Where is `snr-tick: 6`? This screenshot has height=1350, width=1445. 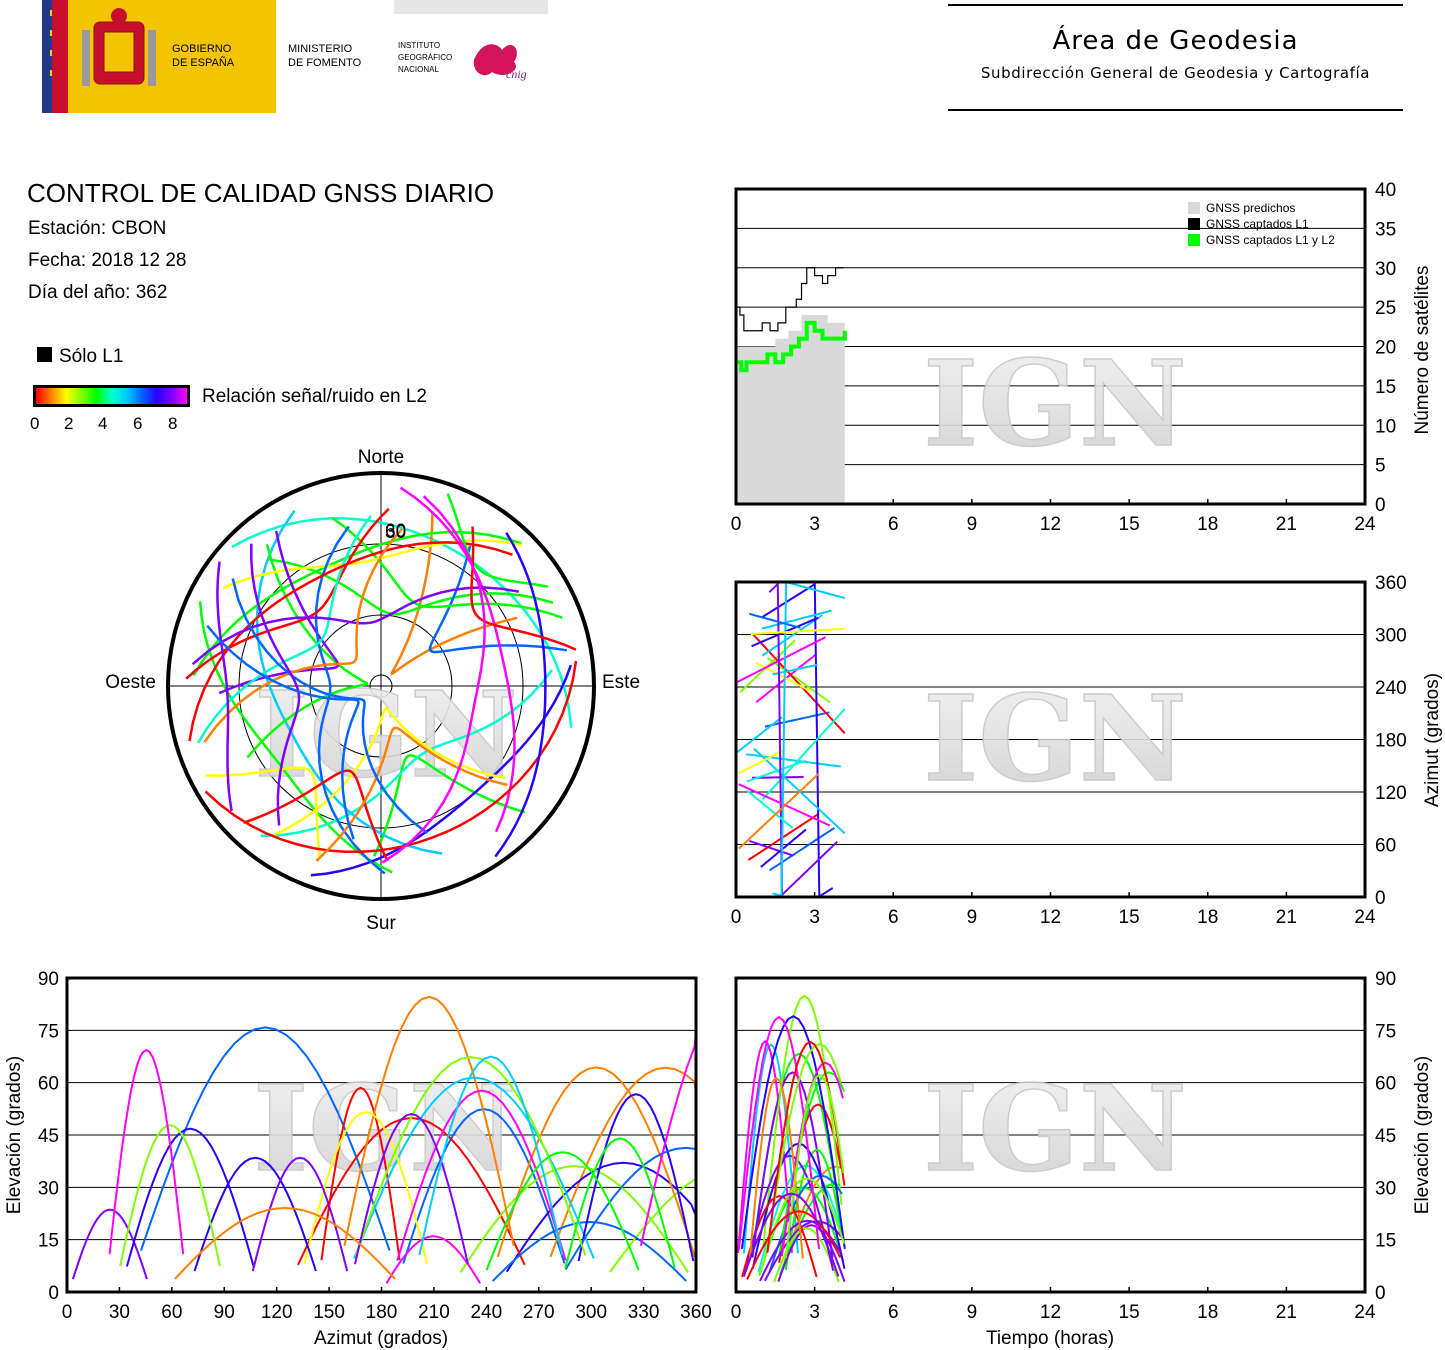 snr-tick: 6 is located at coordinates (138, 423).